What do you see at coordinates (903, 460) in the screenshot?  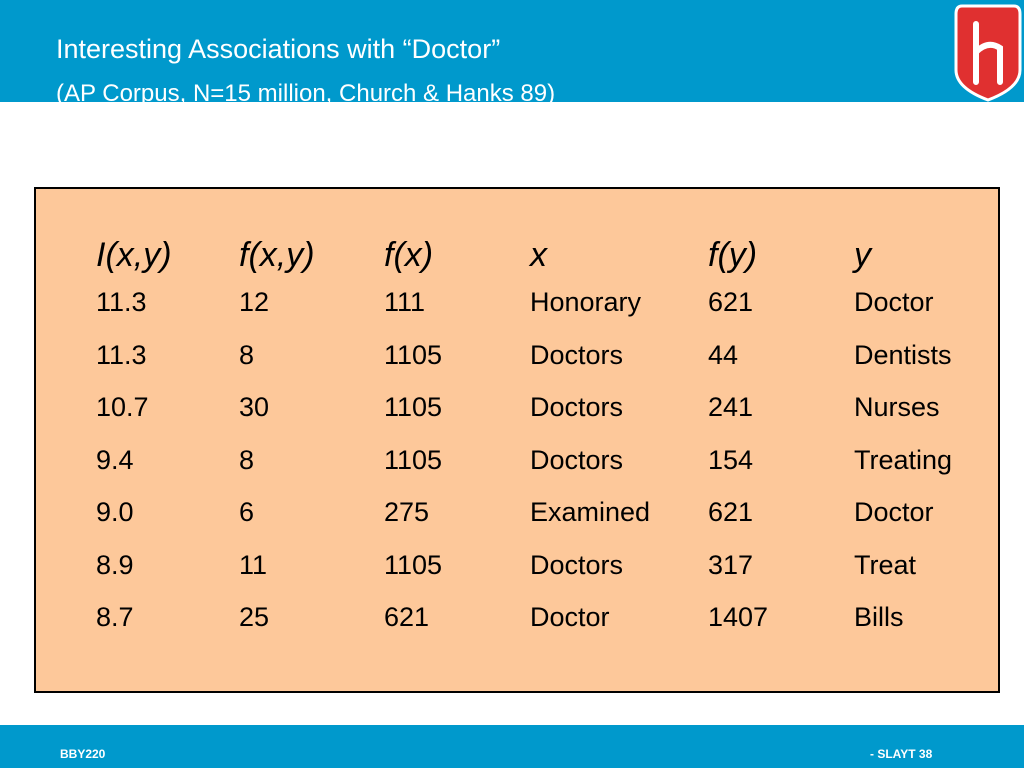 I see `table-cell: Treating` at bounding box center [903, 460].